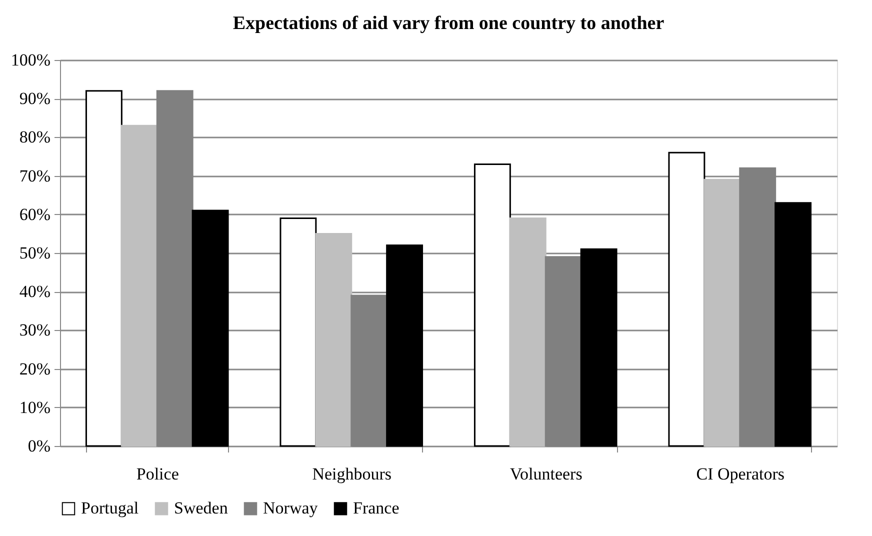 The height and width of the screenshot is (536, 872). Describe the element at coordinates (34, 176) in the screenshot. I see `y-tick-label: 70%` at that location.